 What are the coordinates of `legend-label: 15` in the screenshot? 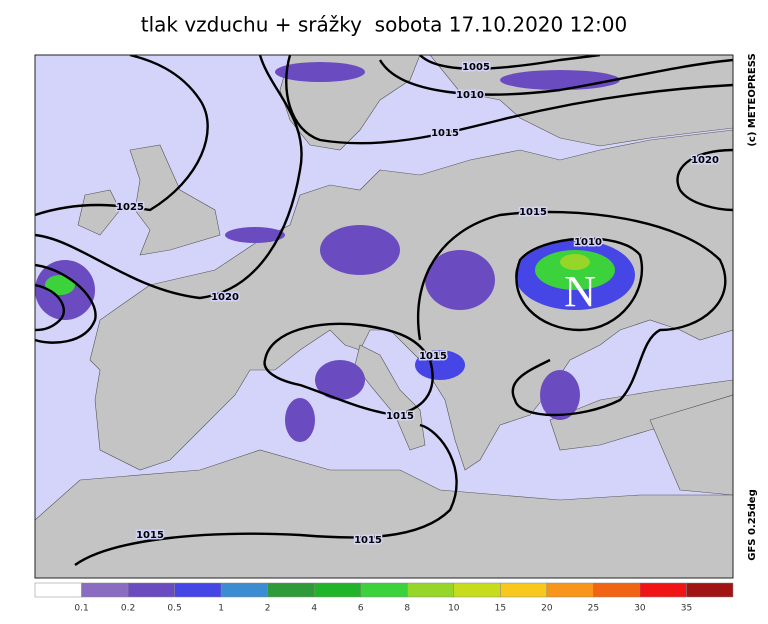 It's located at (500, 609).